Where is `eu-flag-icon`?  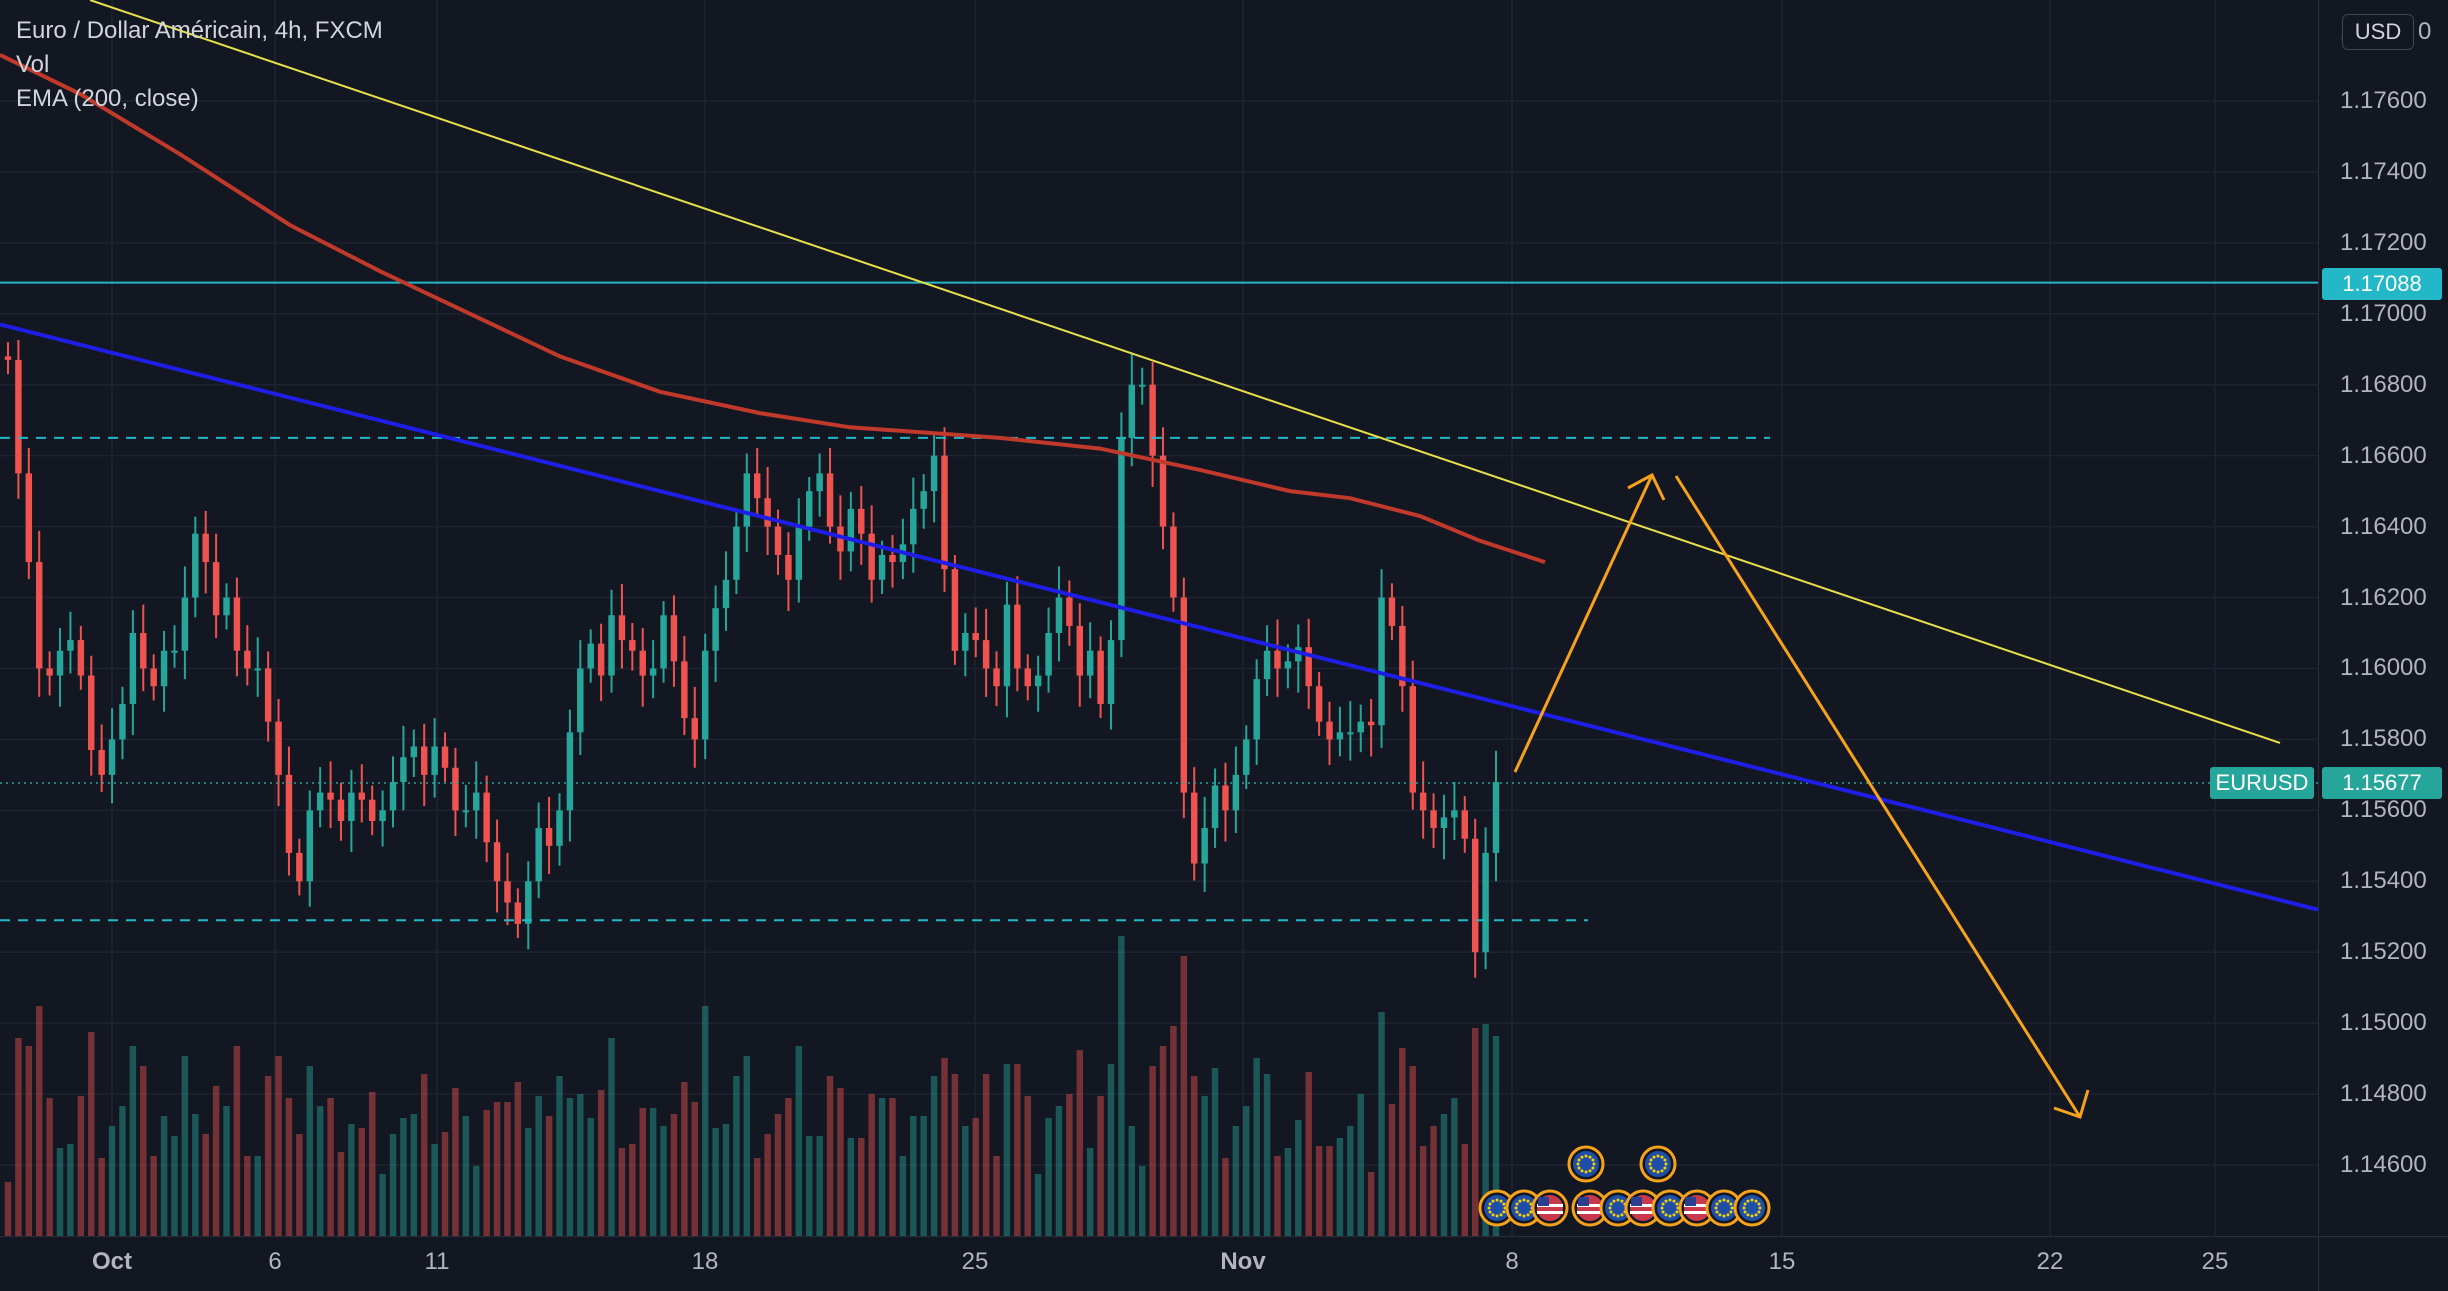 eu-flag-icon is located at coordinates (1618, 1208).